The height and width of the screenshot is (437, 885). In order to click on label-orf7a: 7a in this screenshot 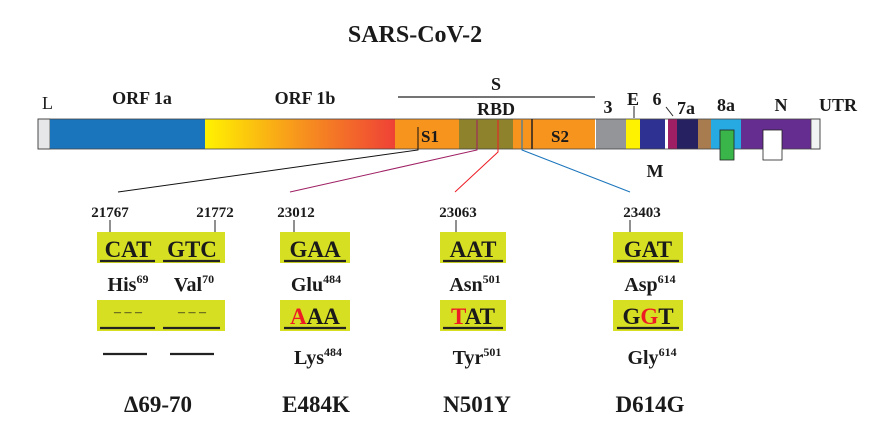, I will do `click(686, 108)`.